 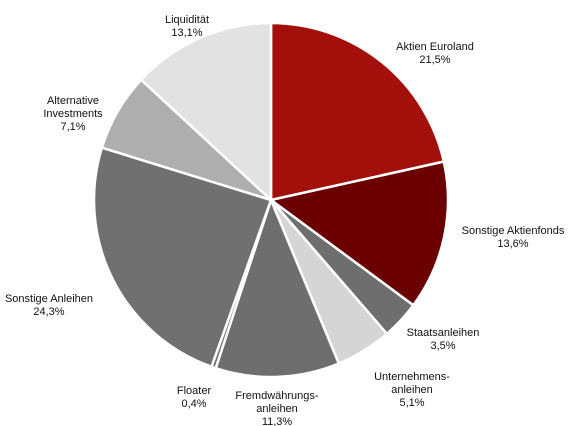 What do you see at coordinates (206, 111) in the screenshot?
I see `pie-slice-liquidität` at bounding box center [206, 111].